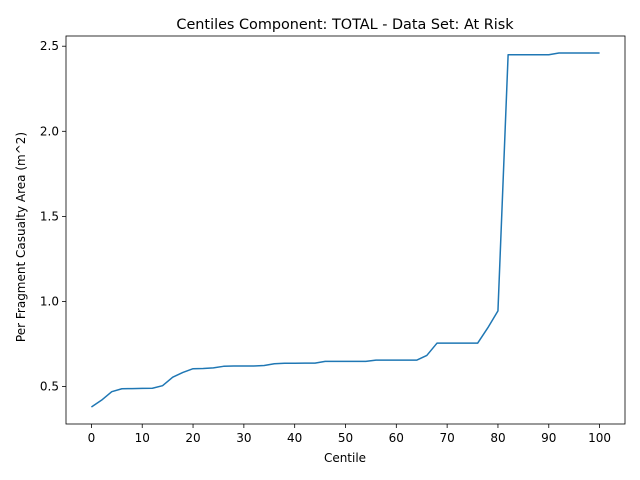 This screenshot has height=480, width=640. What do you see at coordinates (49, 216) in the screenshot?
I see `y-tick-label: 1.5` at bounding box center [49, 216].